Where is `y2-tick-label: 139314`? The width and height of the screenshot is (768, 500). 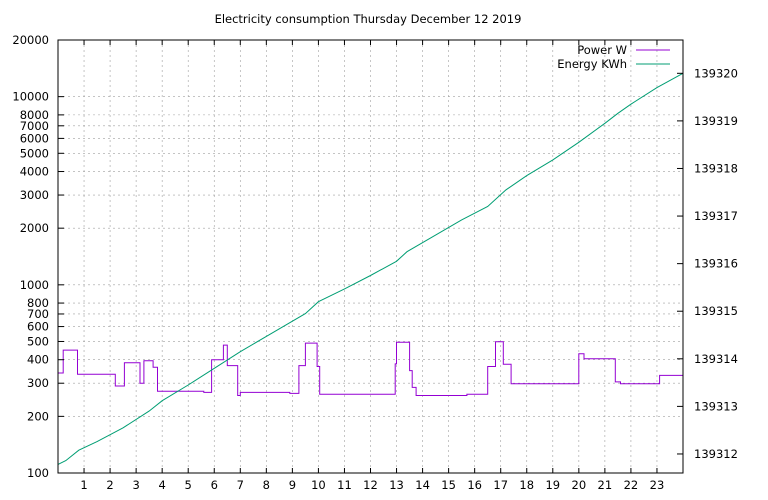 y2-tick-label: 139314 is located at coordinates (716, 359).